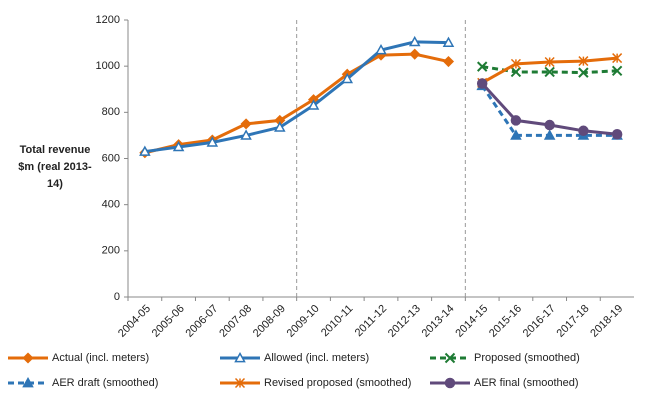  What do you see at coordinates (303, 321) in the screenshot?
I see `x-tick-label: 2009-10` at bounding box center [303, 321].